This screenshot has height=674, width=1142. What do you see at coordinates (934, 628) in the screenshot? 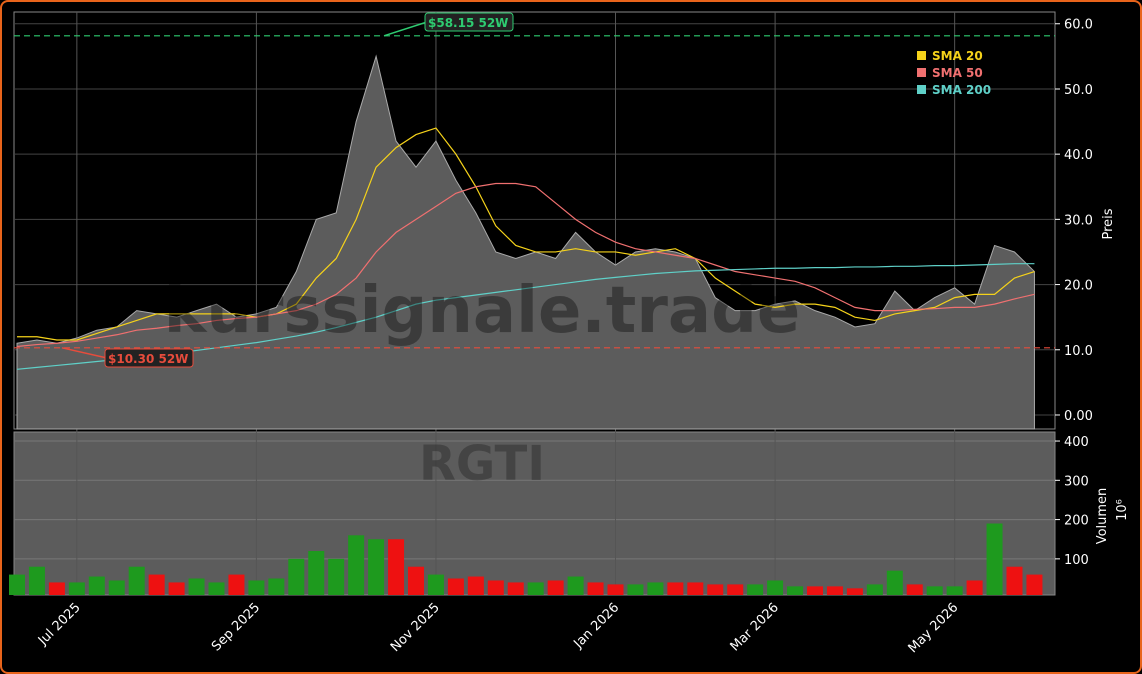
I see `x-tick-label: May 2026` at bounding box center [934, 628].